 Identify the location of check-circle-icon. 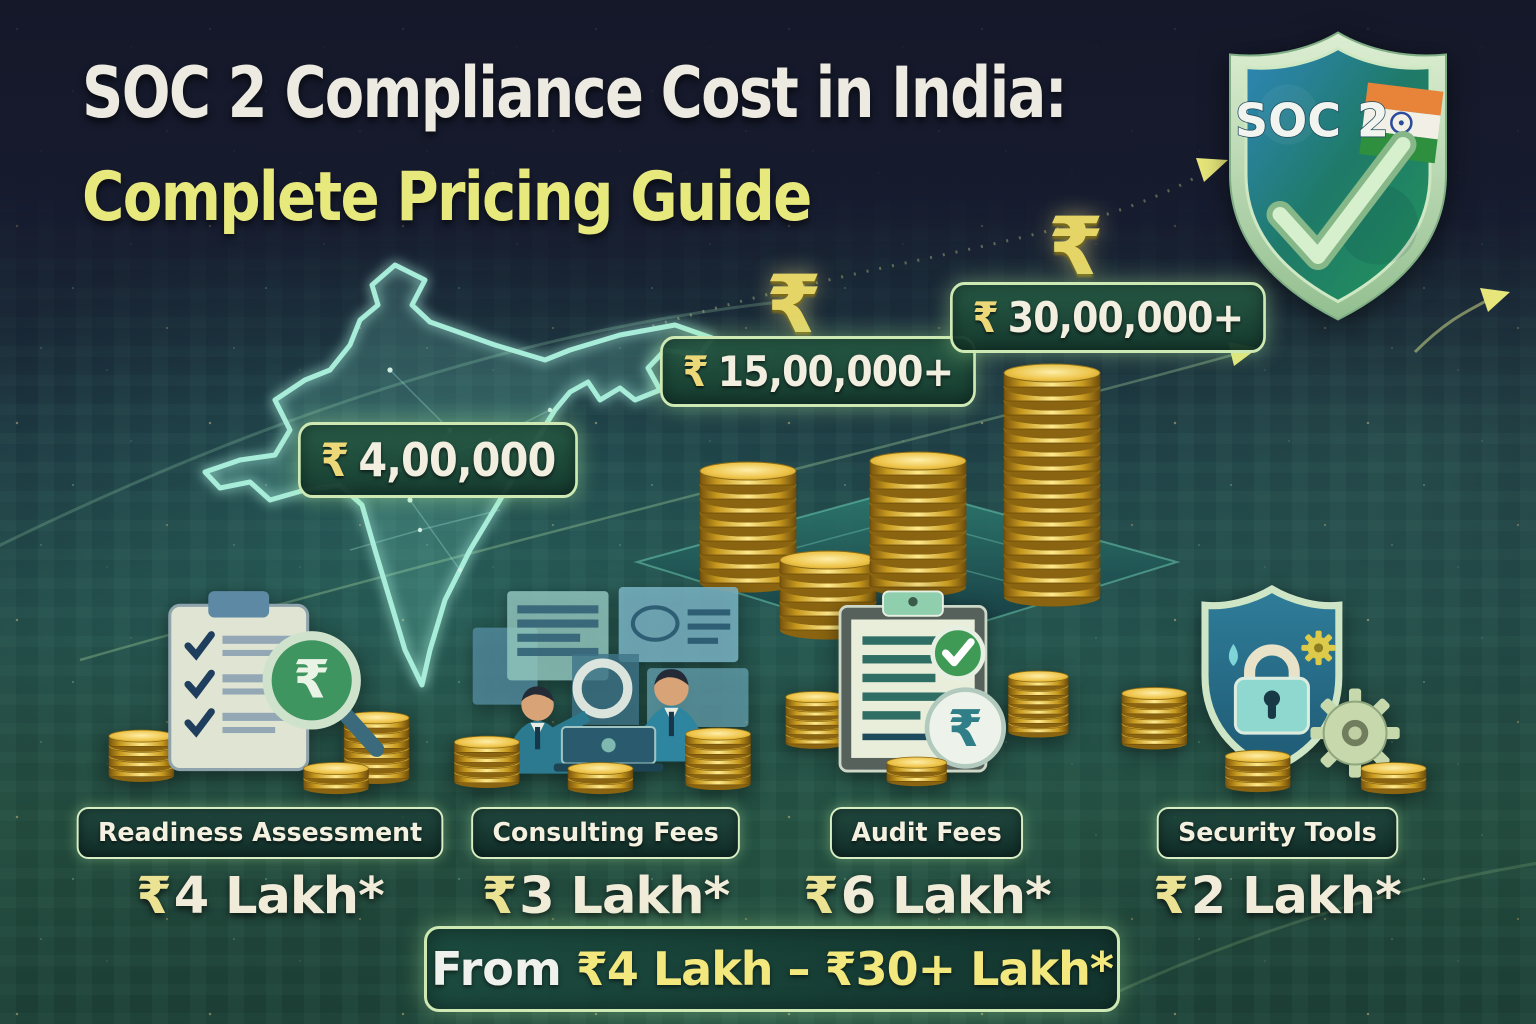
(958, 653).